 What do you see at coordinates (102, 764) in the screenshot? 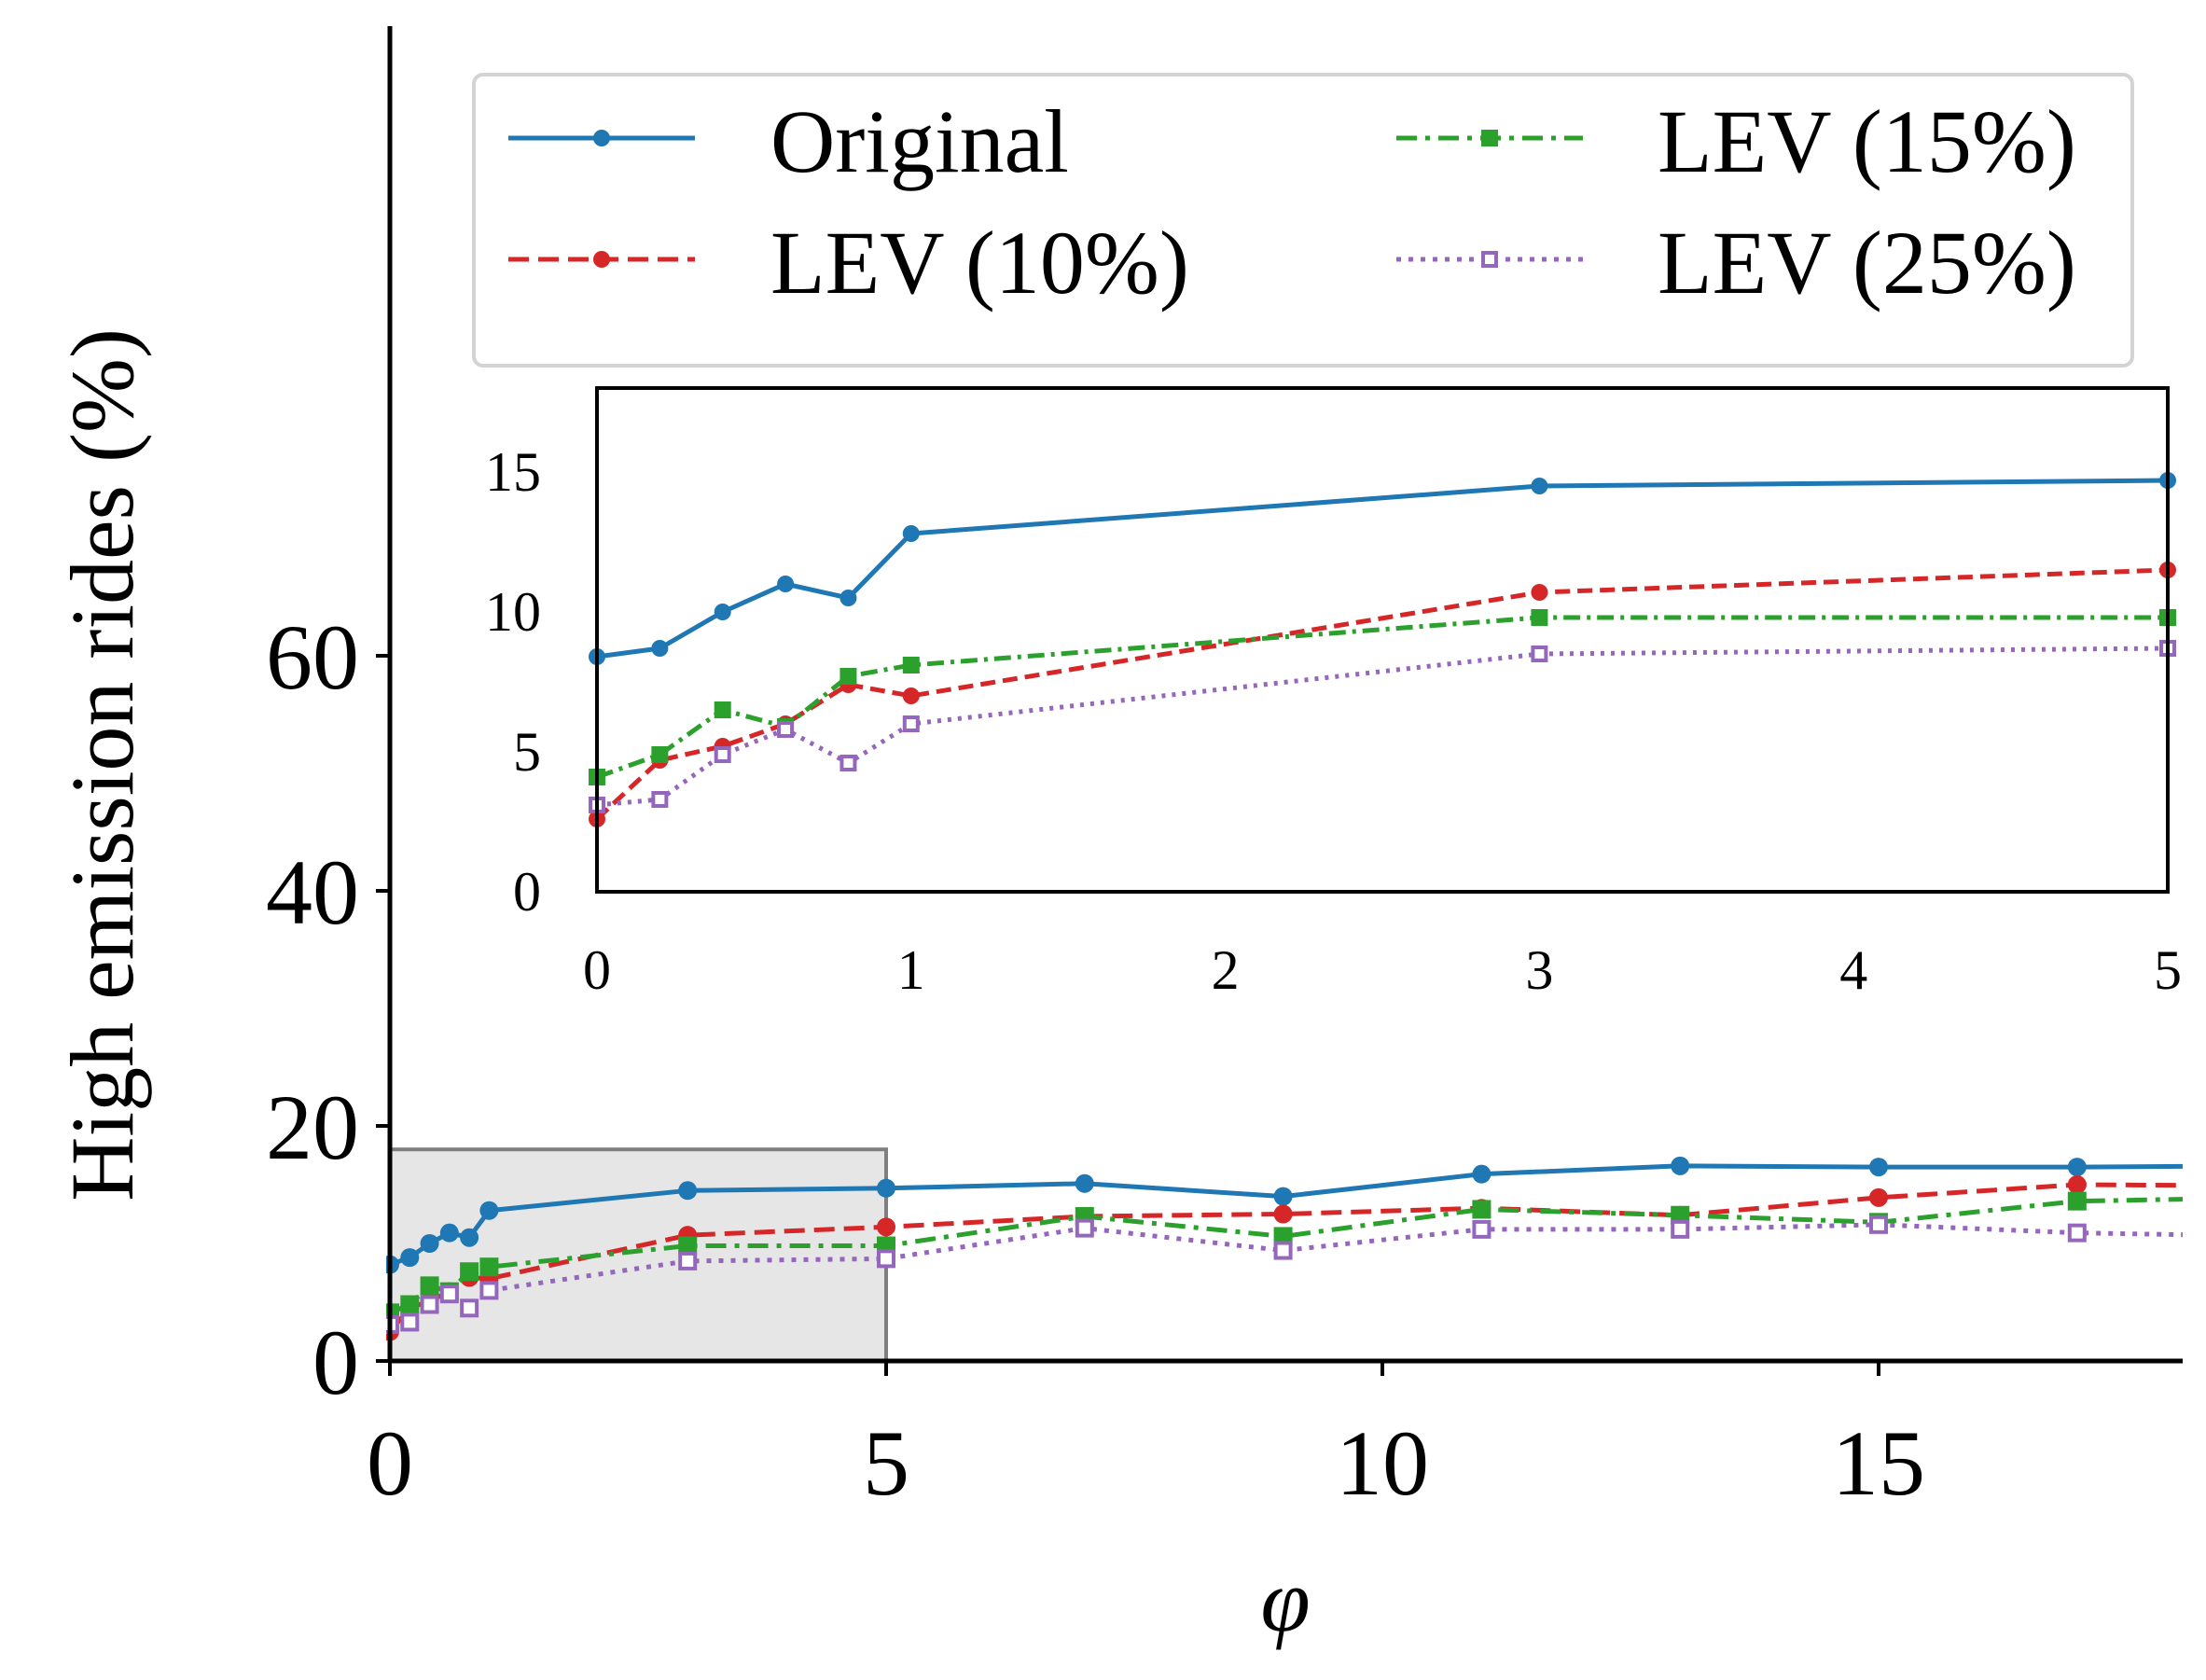
I see `y-axis-label: High emission rides (%)` at bounding box center [102, 764].